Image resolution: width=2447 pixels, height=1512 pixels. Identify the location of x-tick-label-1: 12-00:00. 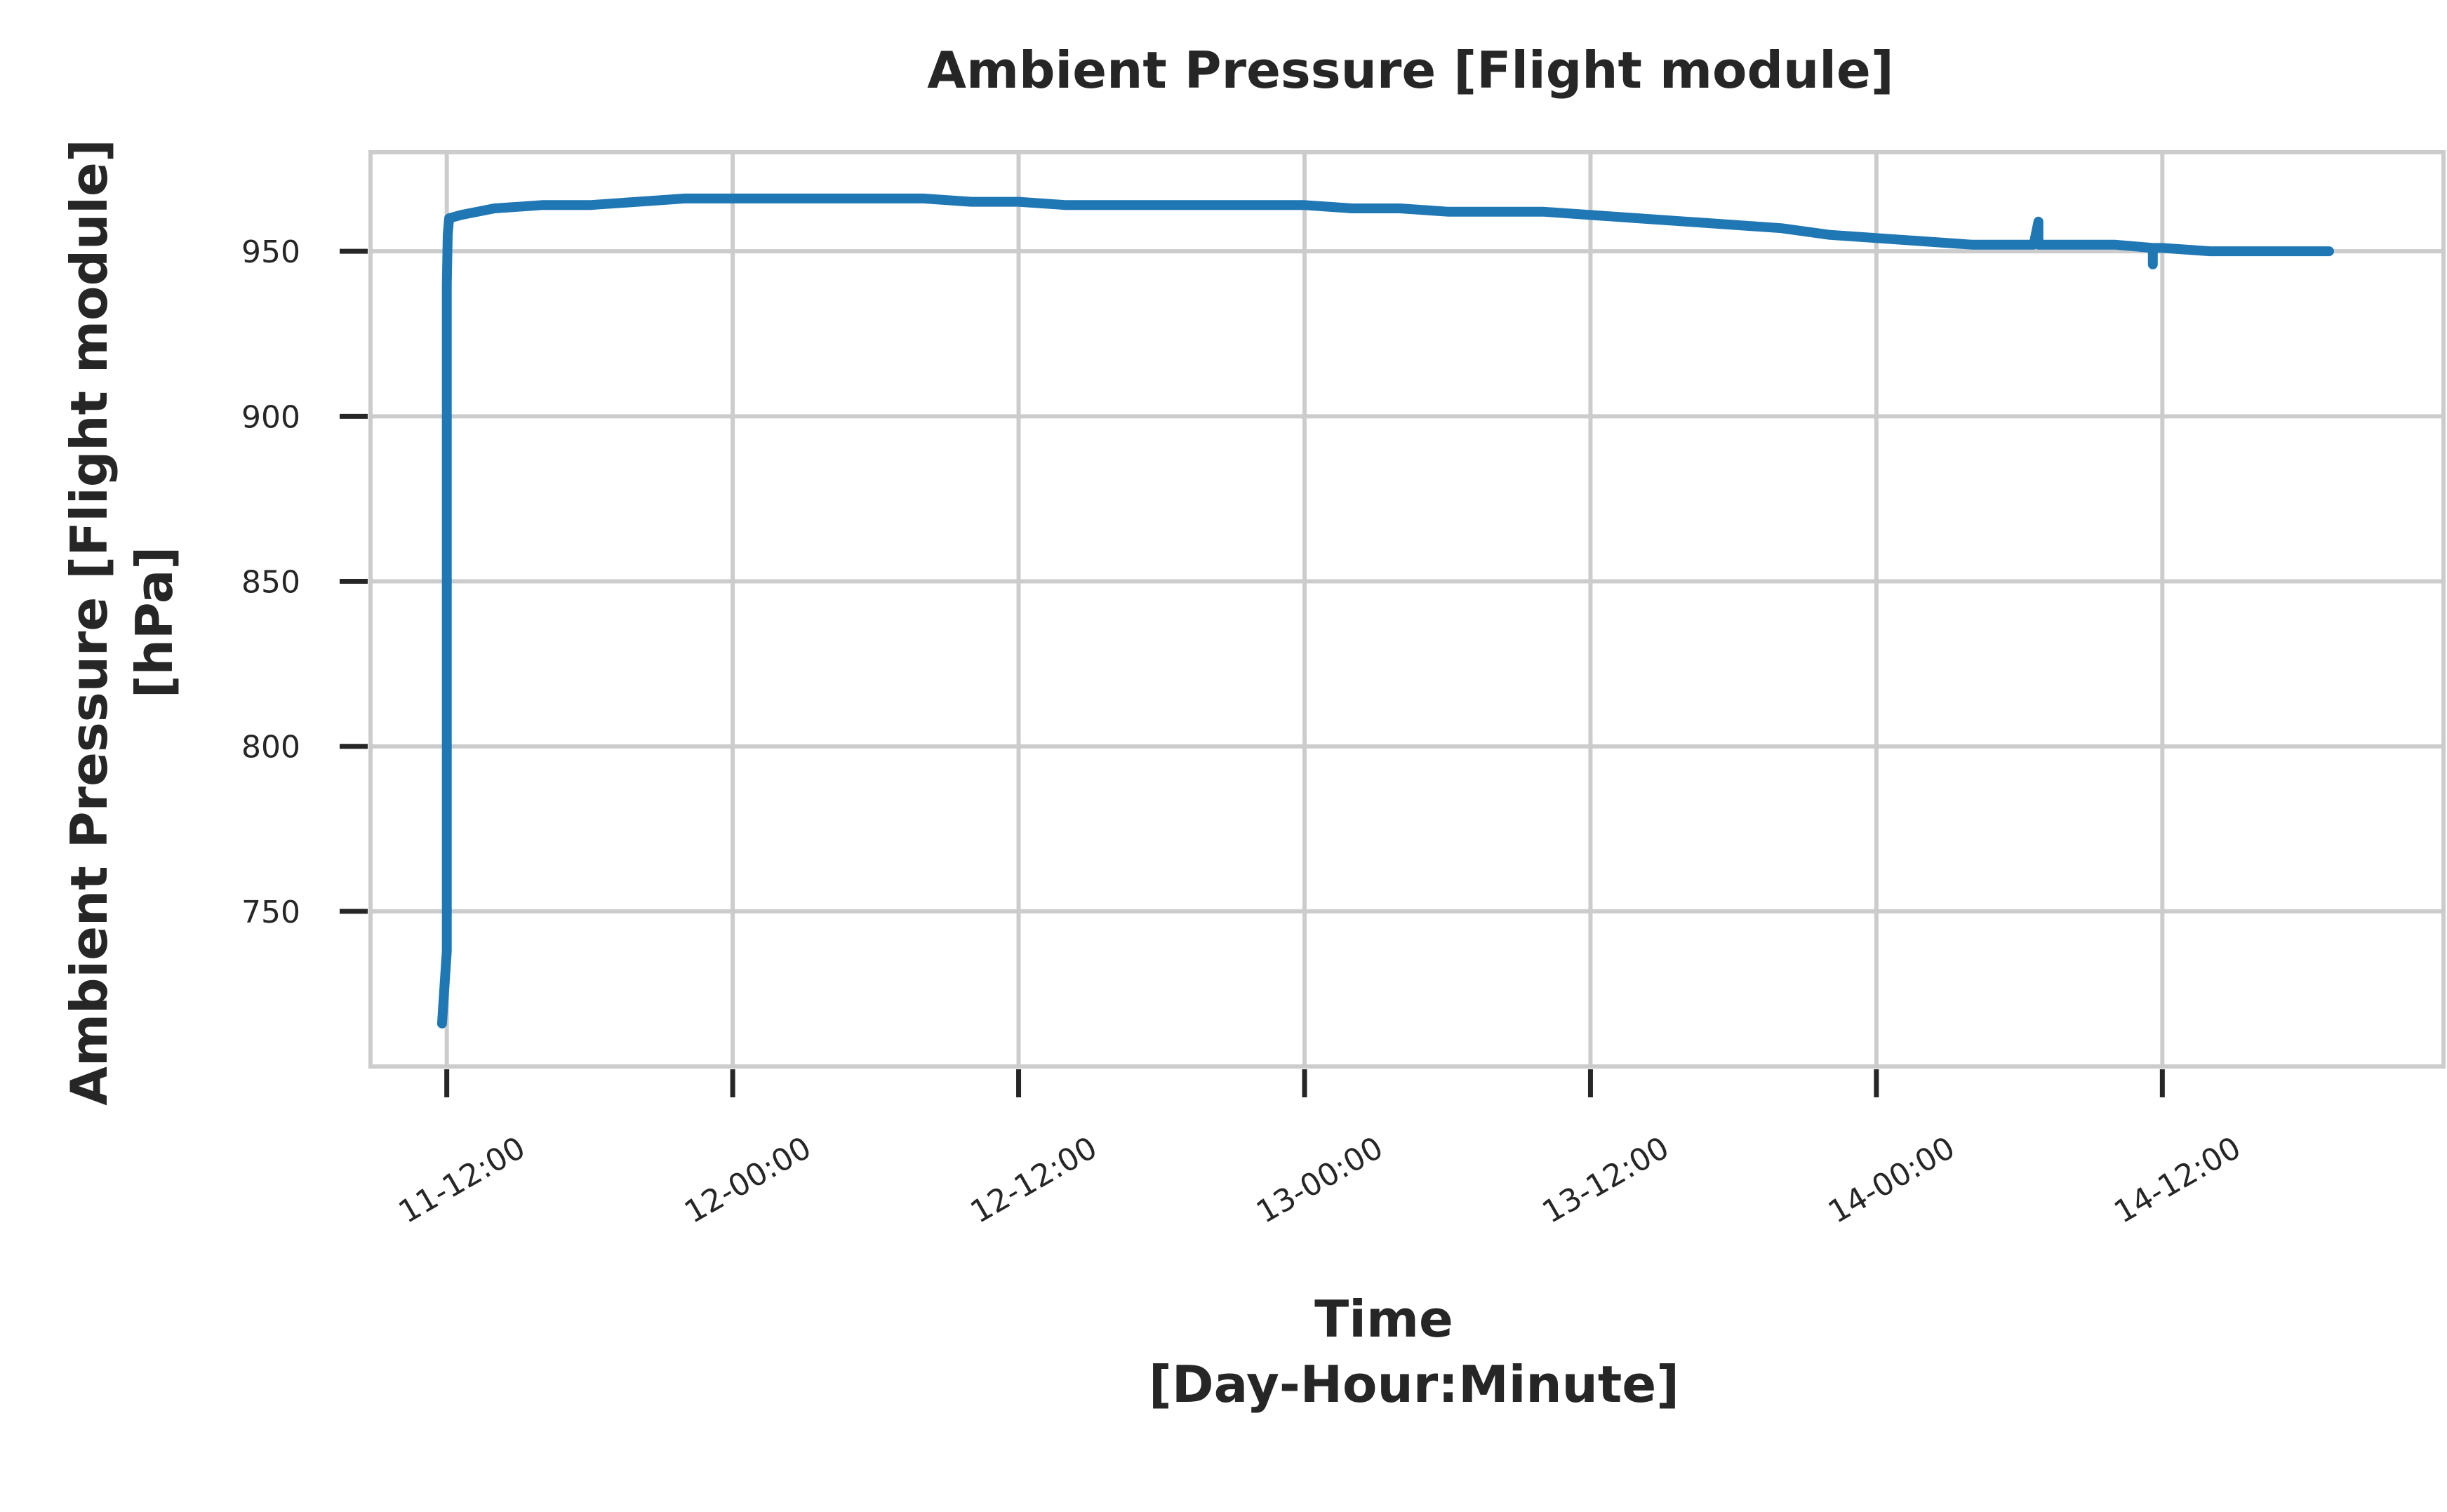
(749, 1180).